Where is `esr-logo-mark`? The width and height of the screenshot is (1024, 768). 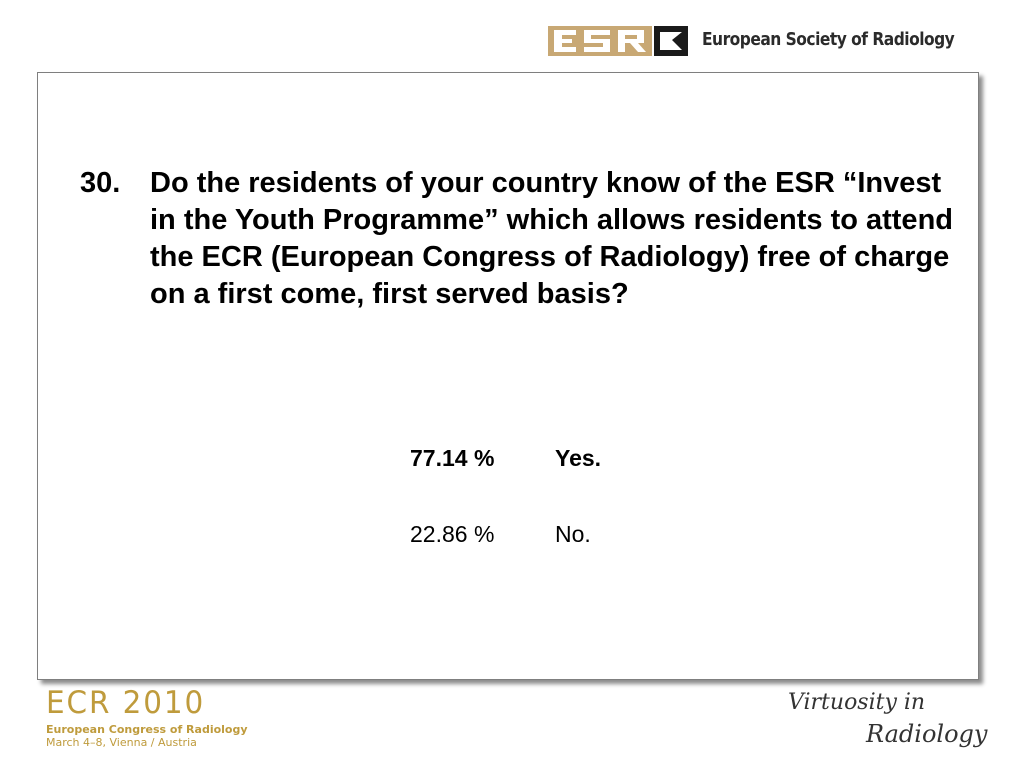
esr-logo-mark is located at coordinates (618, 41).